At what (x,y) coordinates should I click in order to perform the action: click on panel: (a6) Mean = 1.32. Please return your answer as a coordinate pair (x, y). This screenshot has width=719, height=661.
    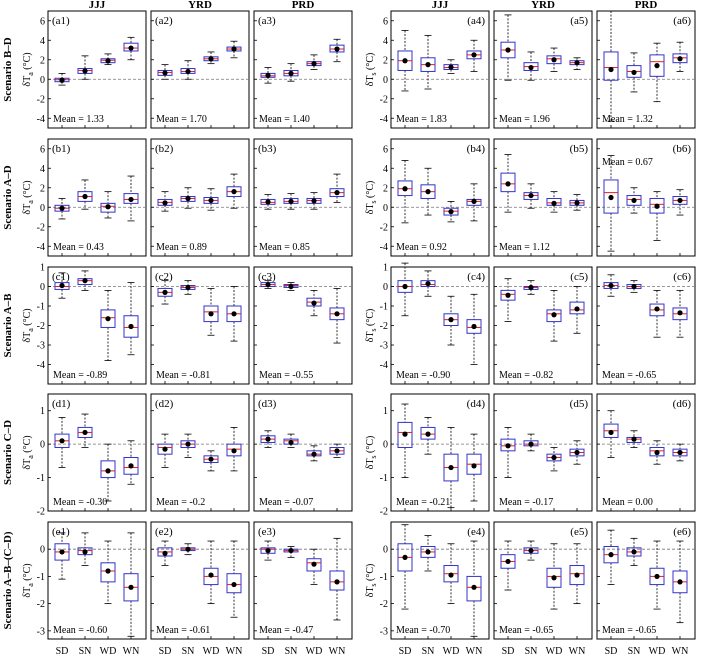
    Looking at the image, I should click on (646, 69).